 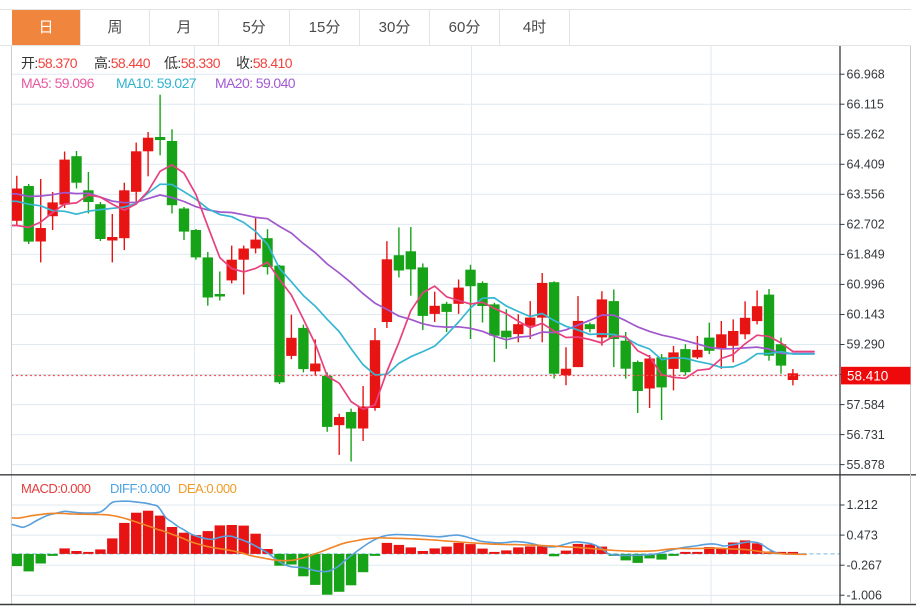 What do you see at coordinates (866, 435) in the screenshot?
I see `svg-text: 56.731` at bounding box center [866, 435].